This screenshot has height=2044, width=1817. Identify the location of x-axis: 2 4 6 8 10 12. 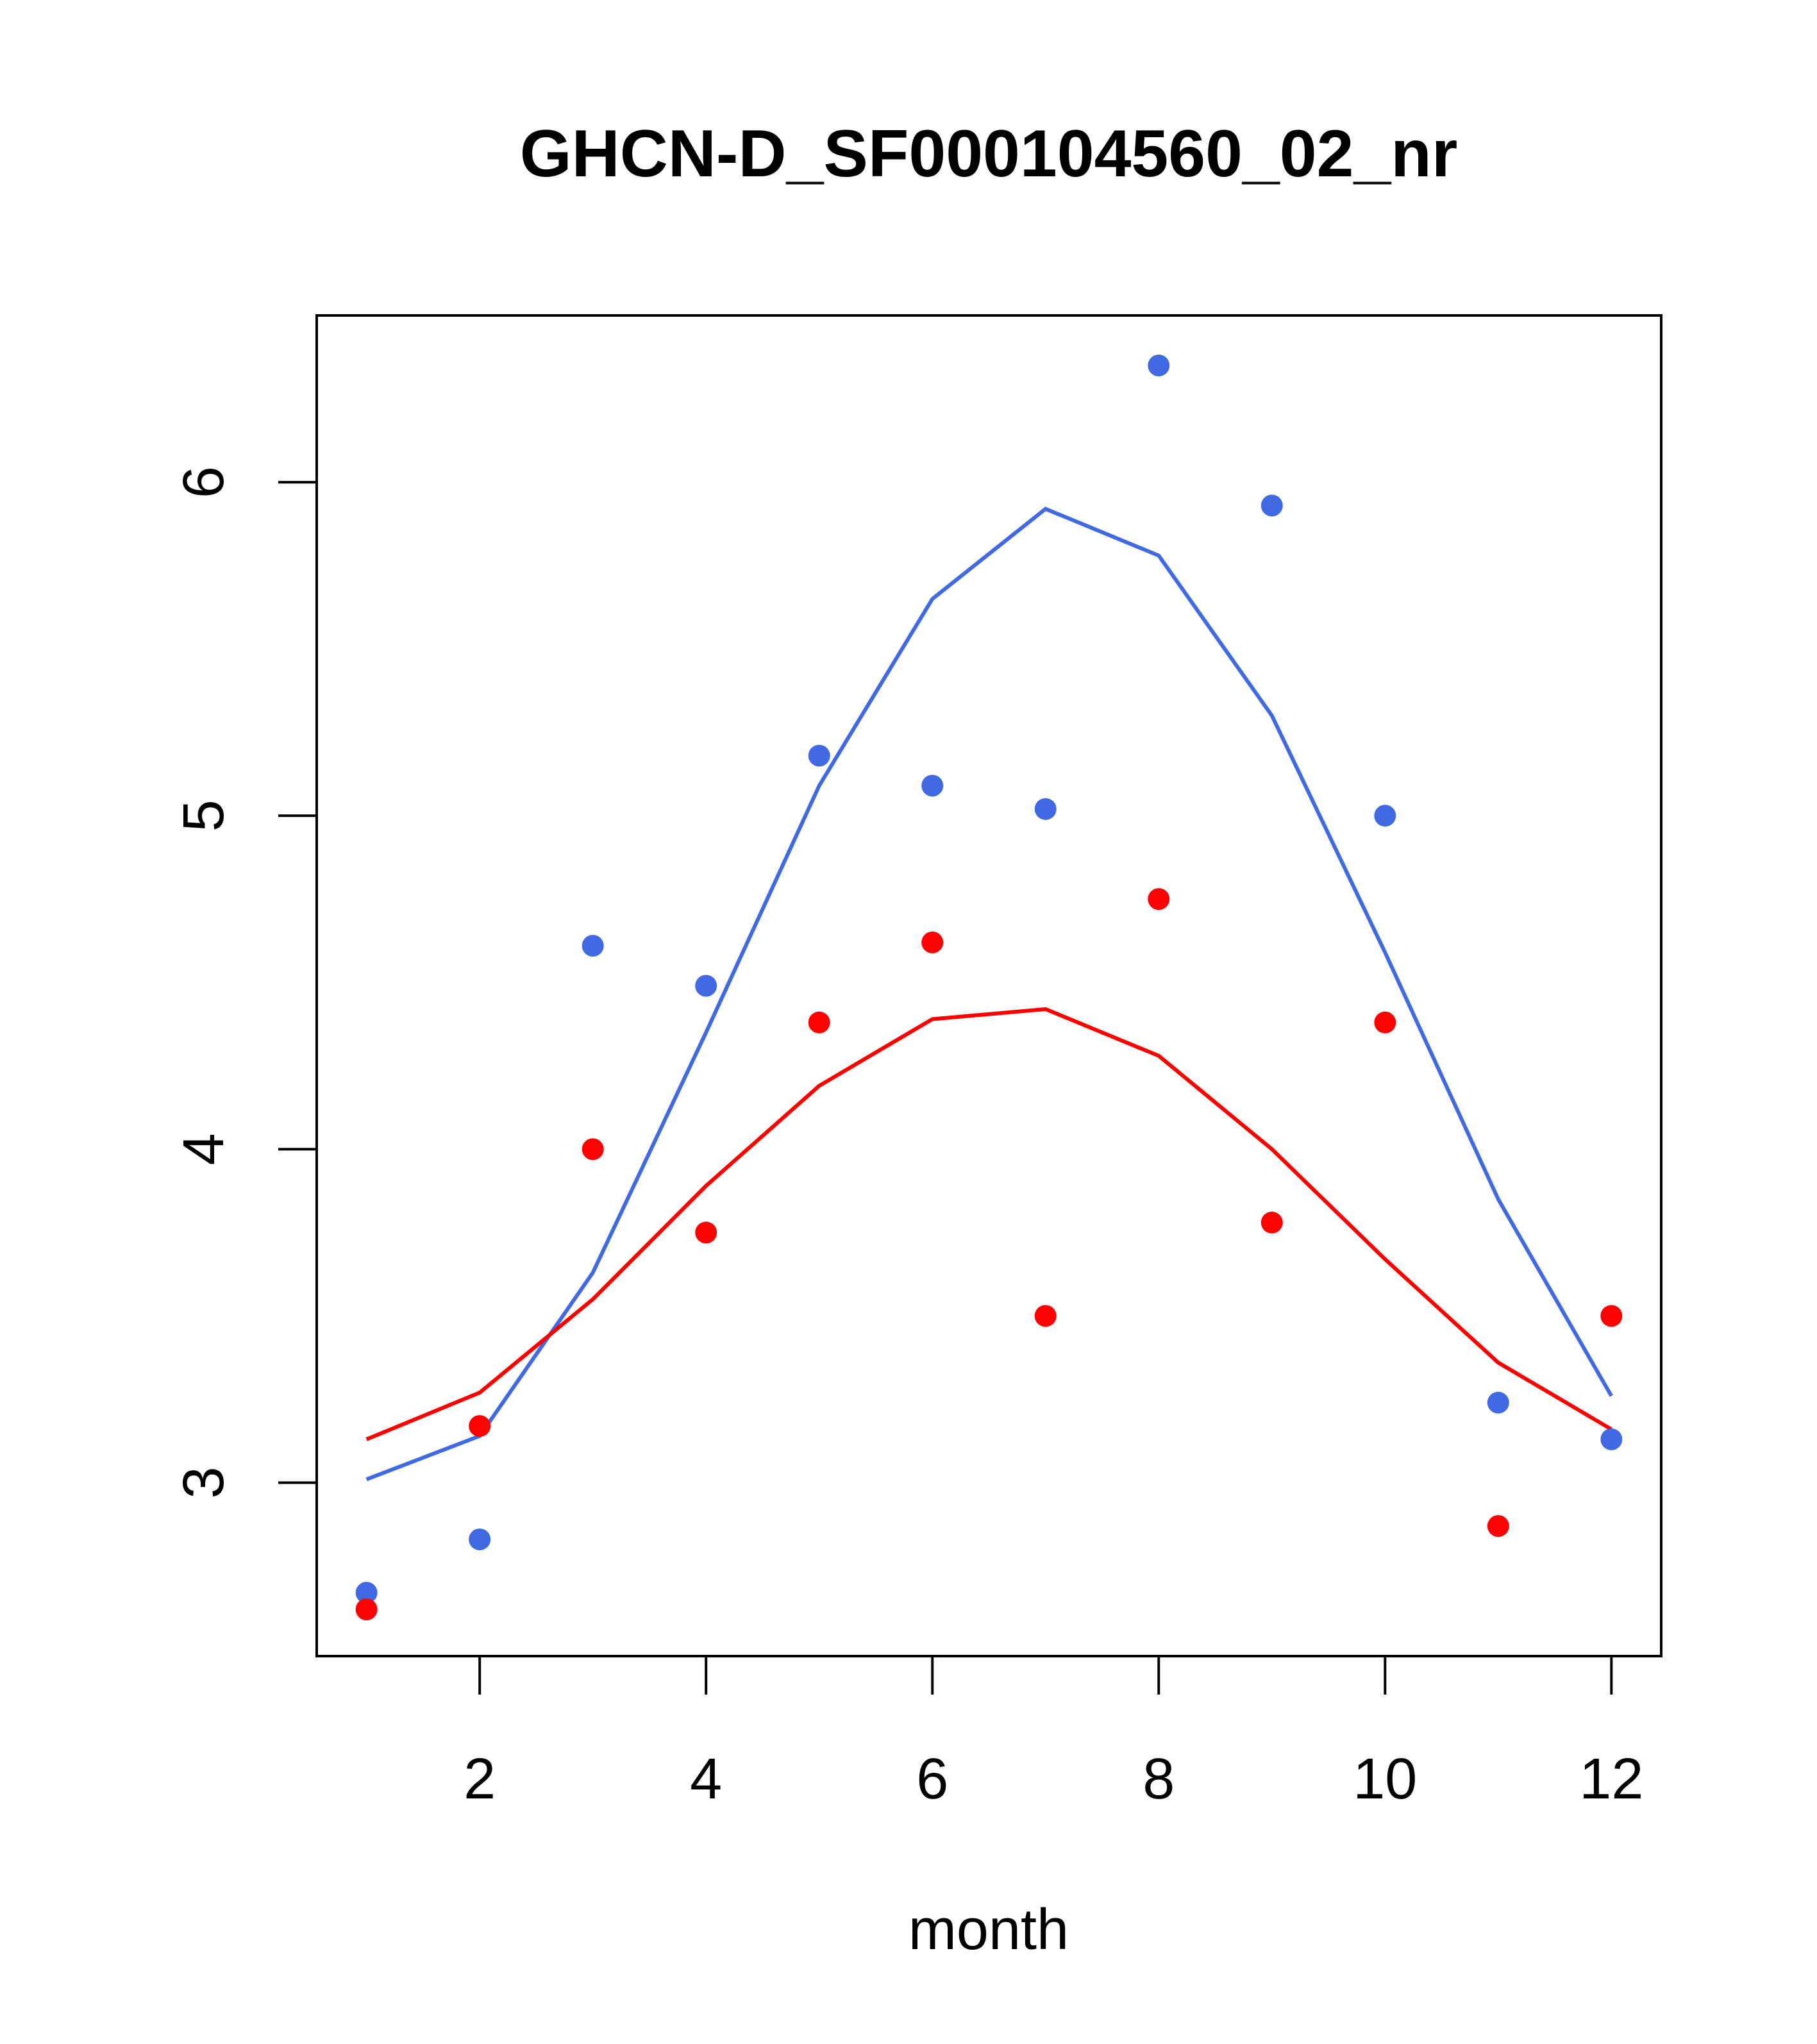
(1053, 1733).